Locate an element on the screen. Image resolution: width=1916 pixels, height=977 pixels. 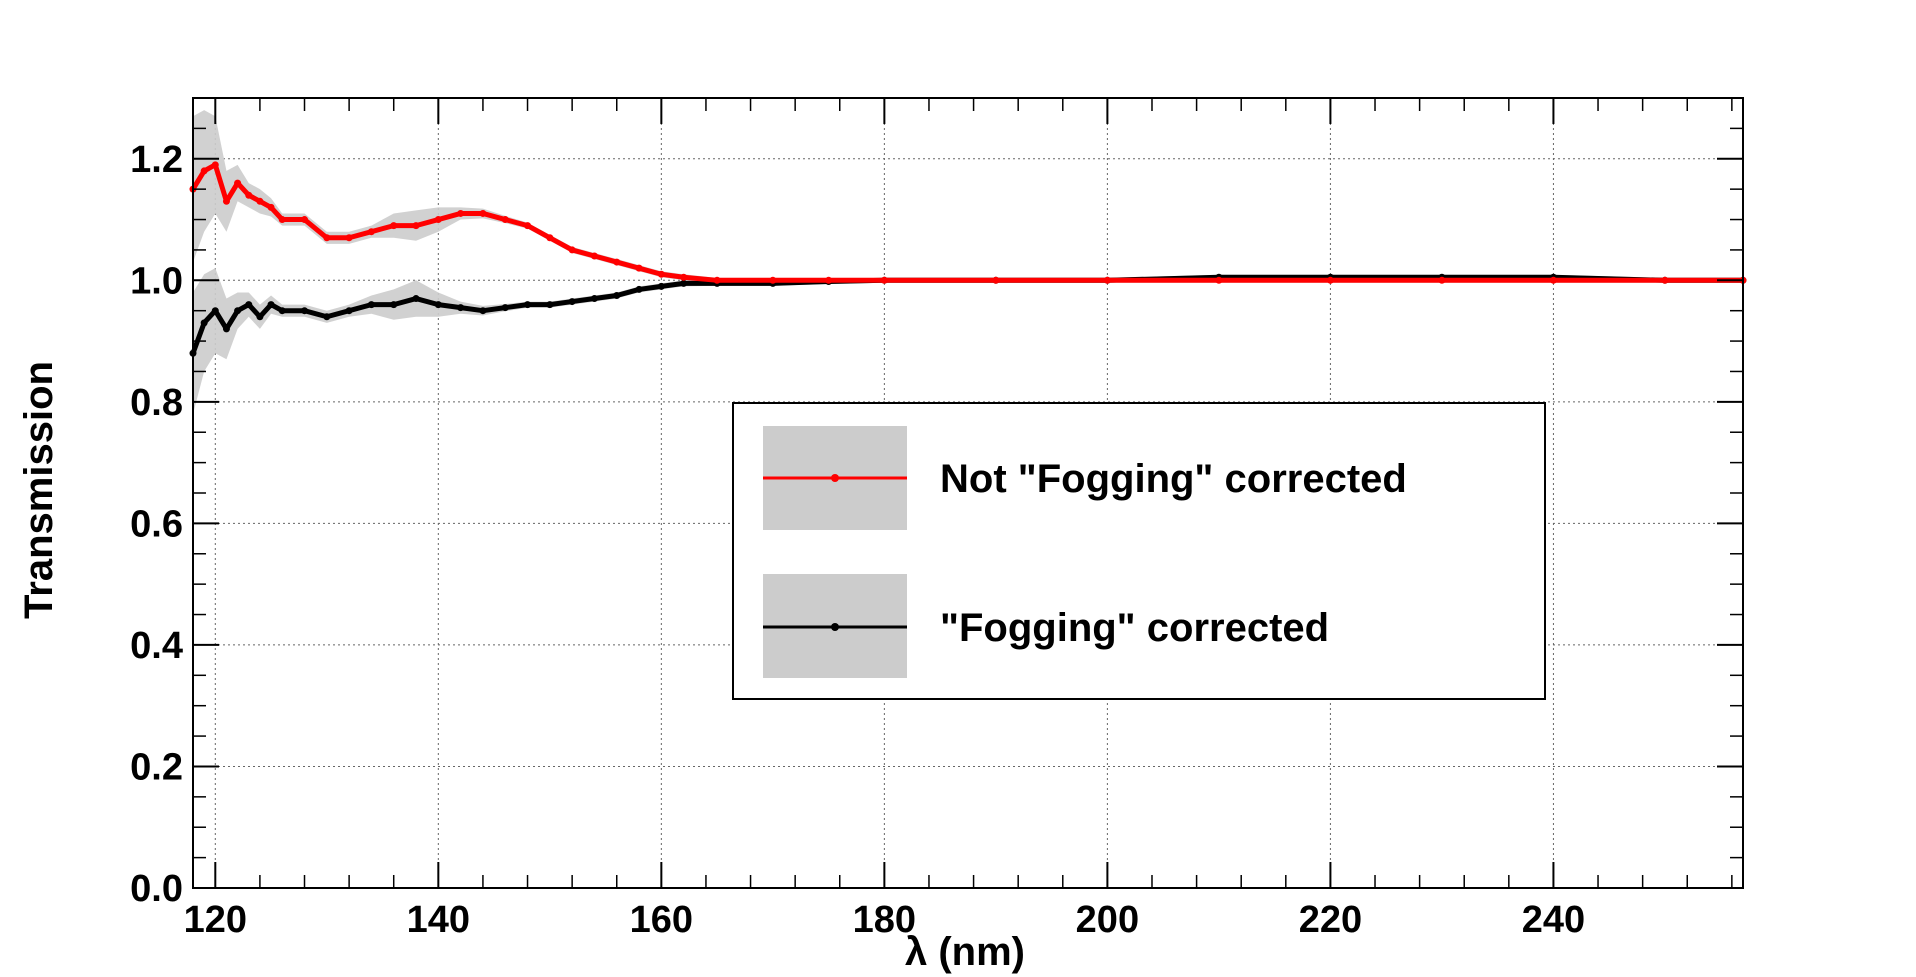
y-tick-label: 1.2 is located at coordinates (156, 160).